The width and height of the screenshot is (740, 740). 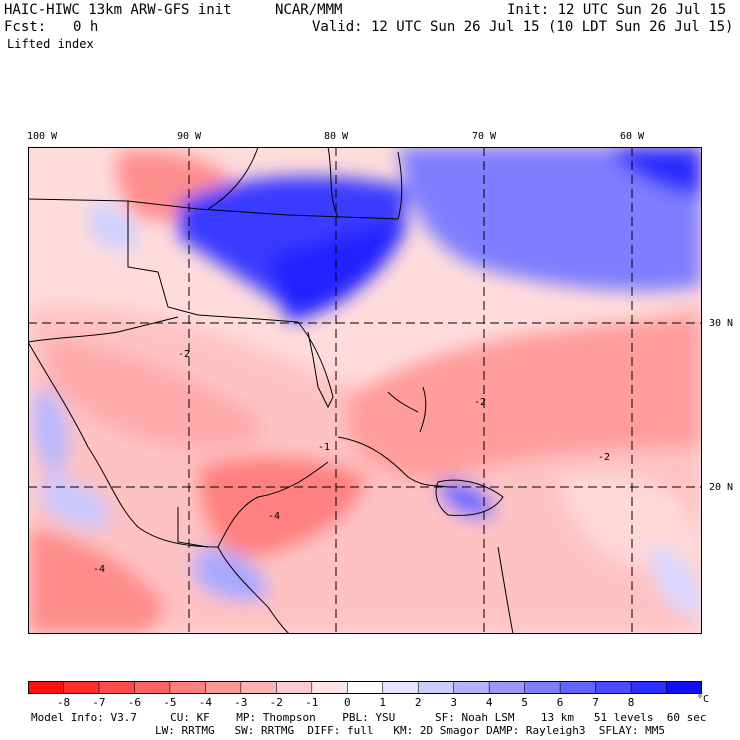 I want to click on colorbar-tick-label: -8, so click(x=63, y=702).